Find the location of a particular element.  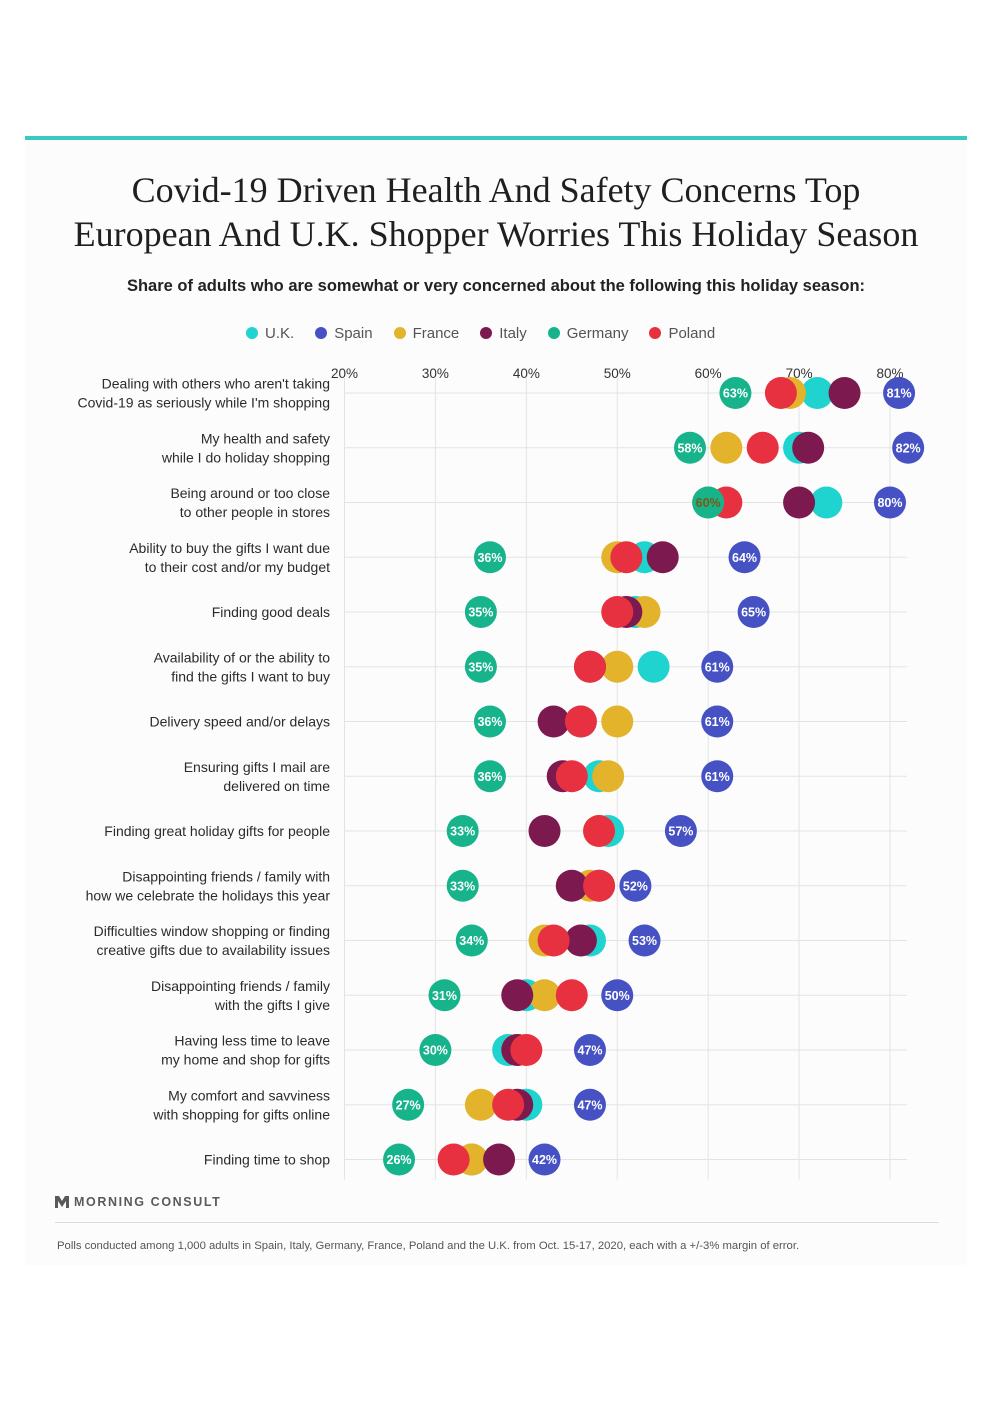

category-label: Ability to buy the gifts I want due is located at coordinates (229, 548).